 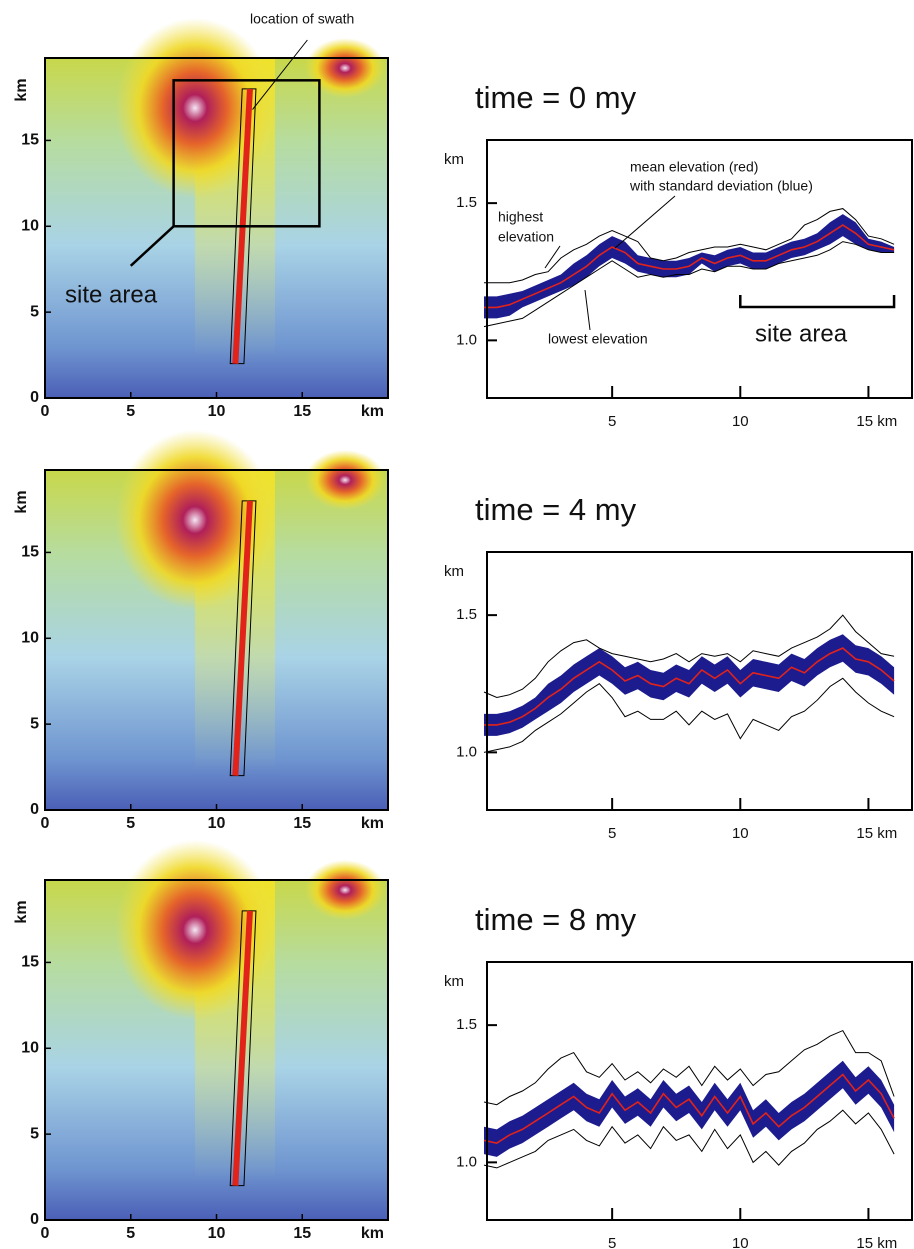 What do you see at coordinates (302, 19) in the screenshot?
I see `annotation: location of swath` at bounding box center [302, 19].